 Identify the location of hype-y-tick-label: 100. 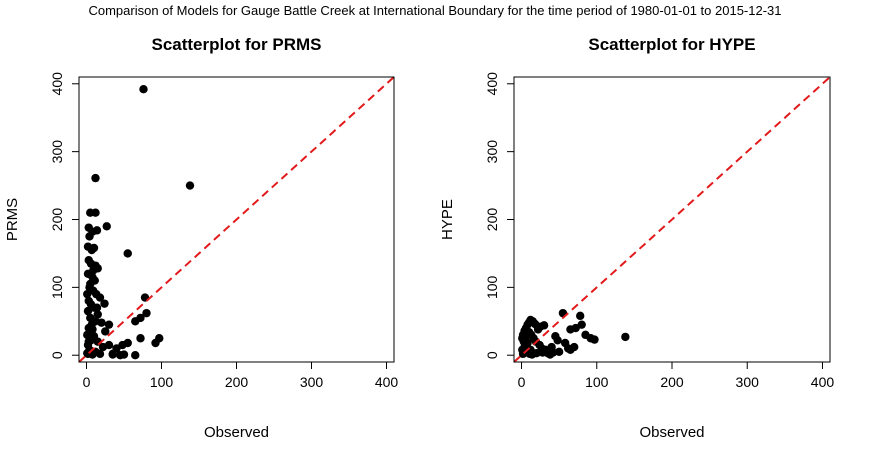
(492, 287).